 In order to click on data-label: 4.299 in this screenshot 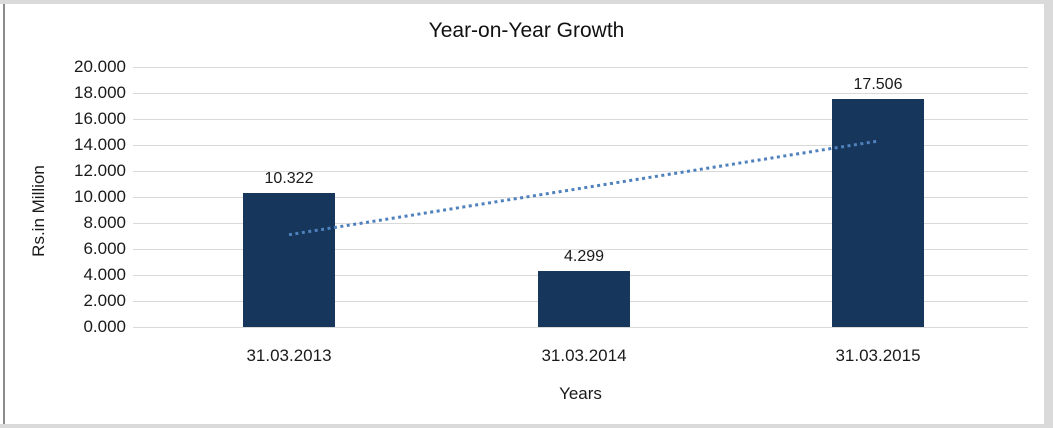, I will do `click(584, 257)`.